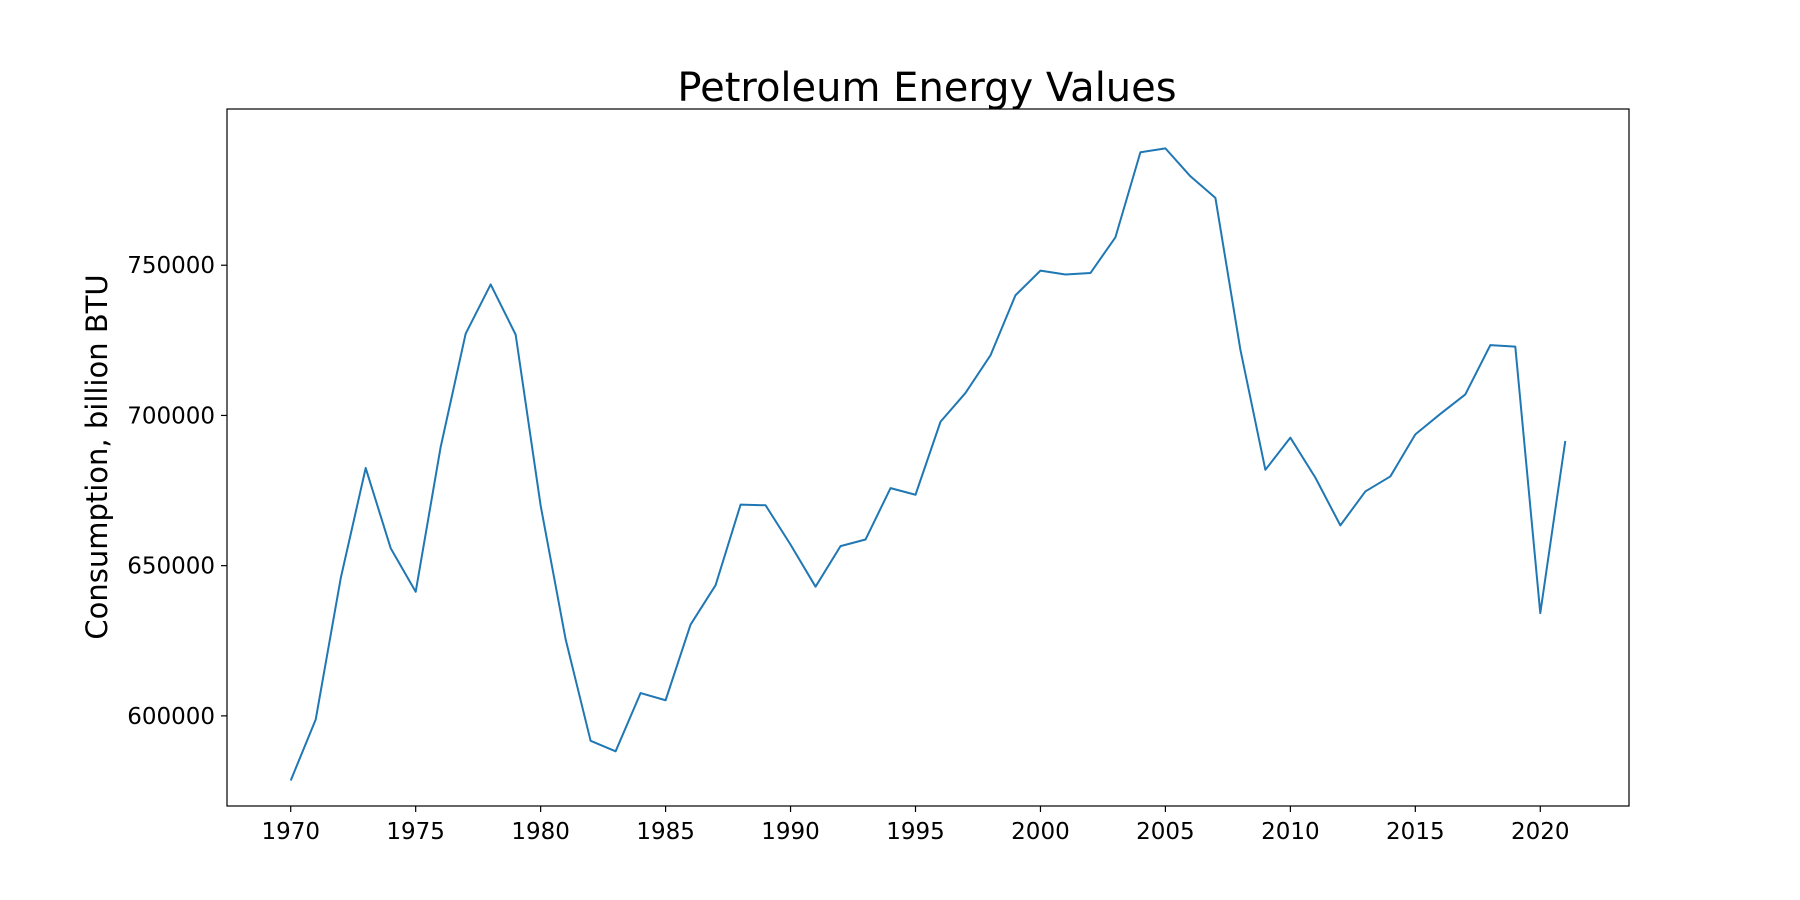  Describe the element at coordinates (665, 832) in the screenshot. I see `x-tick-label: 1985` at that location.